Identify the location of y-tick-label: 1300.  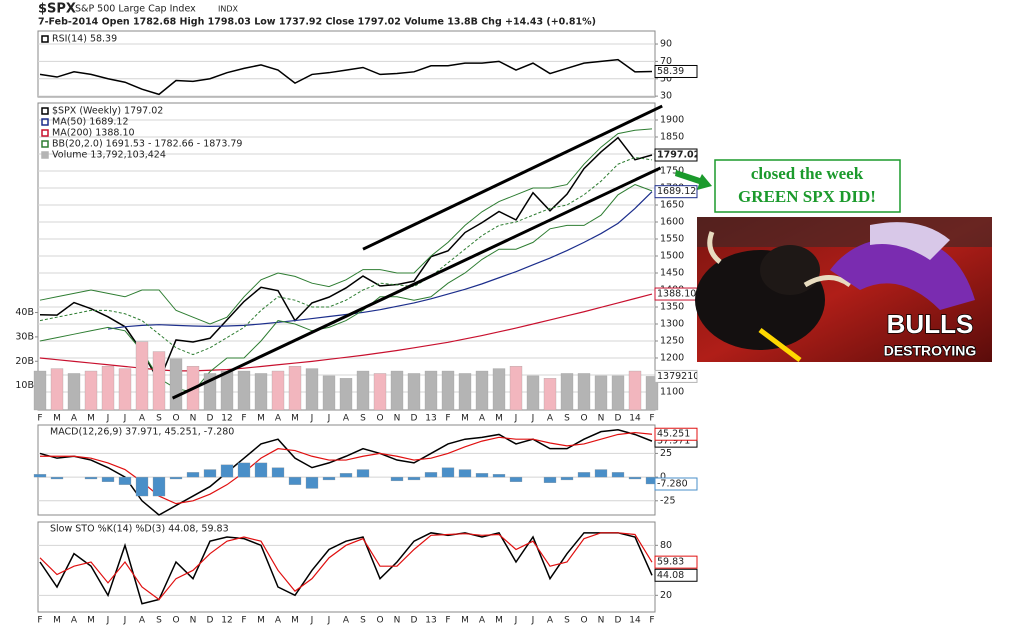
(672, 323).